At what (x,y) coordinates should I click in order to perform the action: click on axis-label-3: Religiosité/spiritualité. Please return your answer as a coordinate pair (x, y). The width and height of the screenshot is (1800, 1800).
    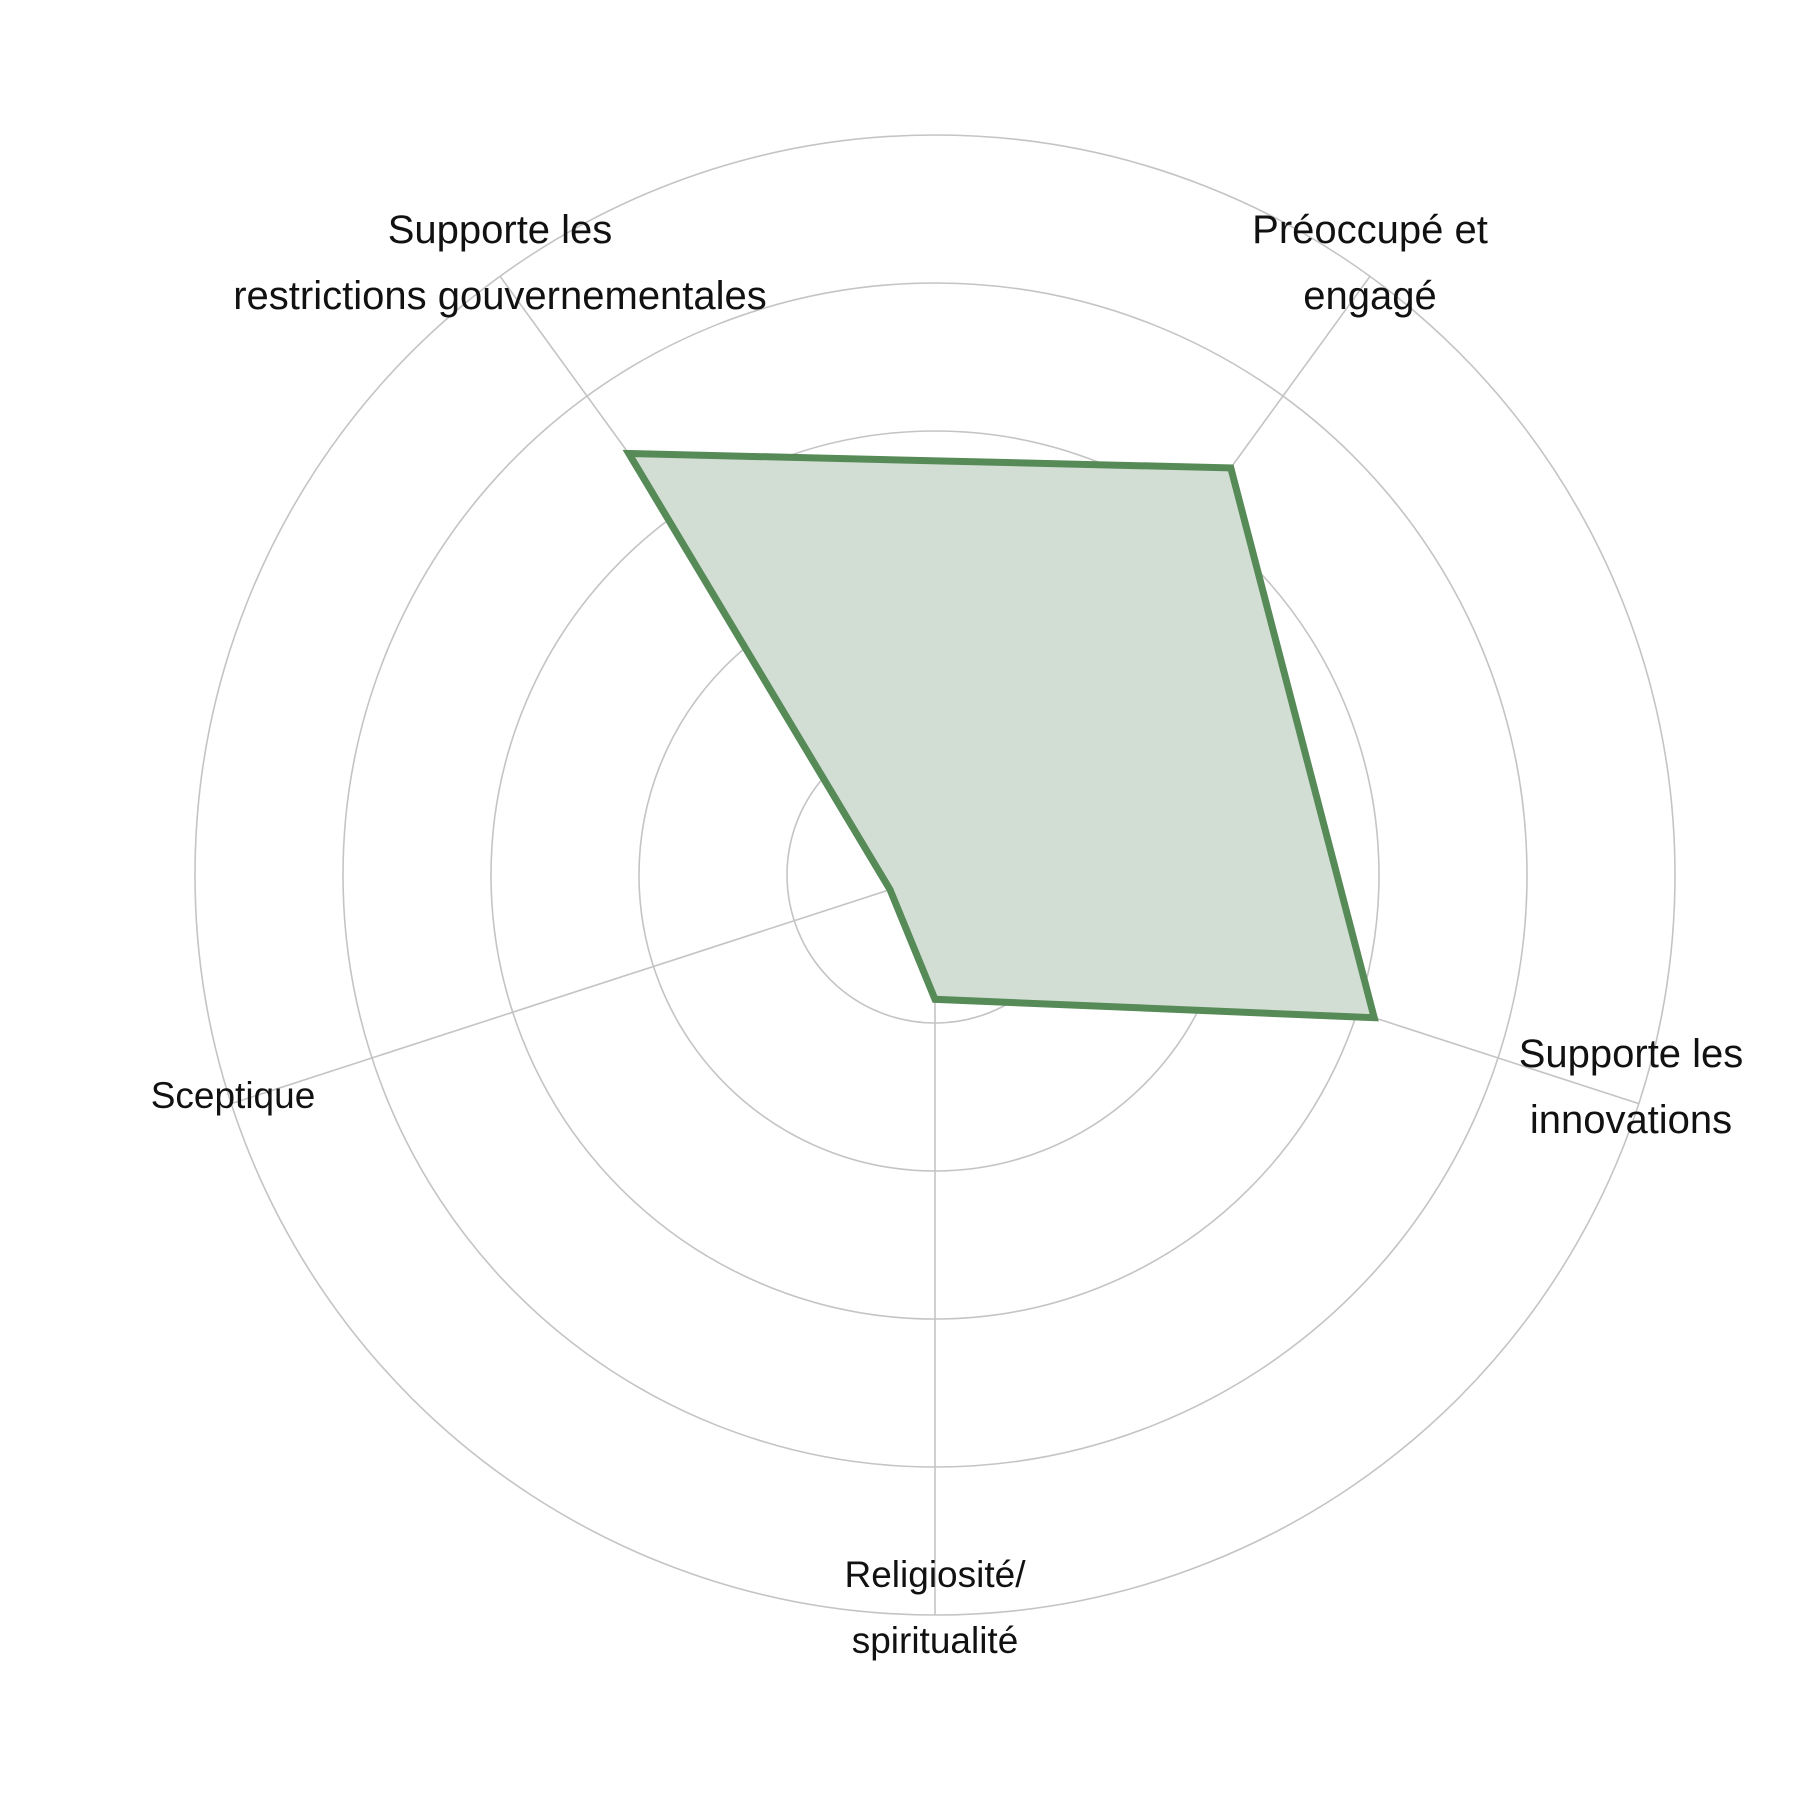
    Looking at the image, I should click on (936, 1607).